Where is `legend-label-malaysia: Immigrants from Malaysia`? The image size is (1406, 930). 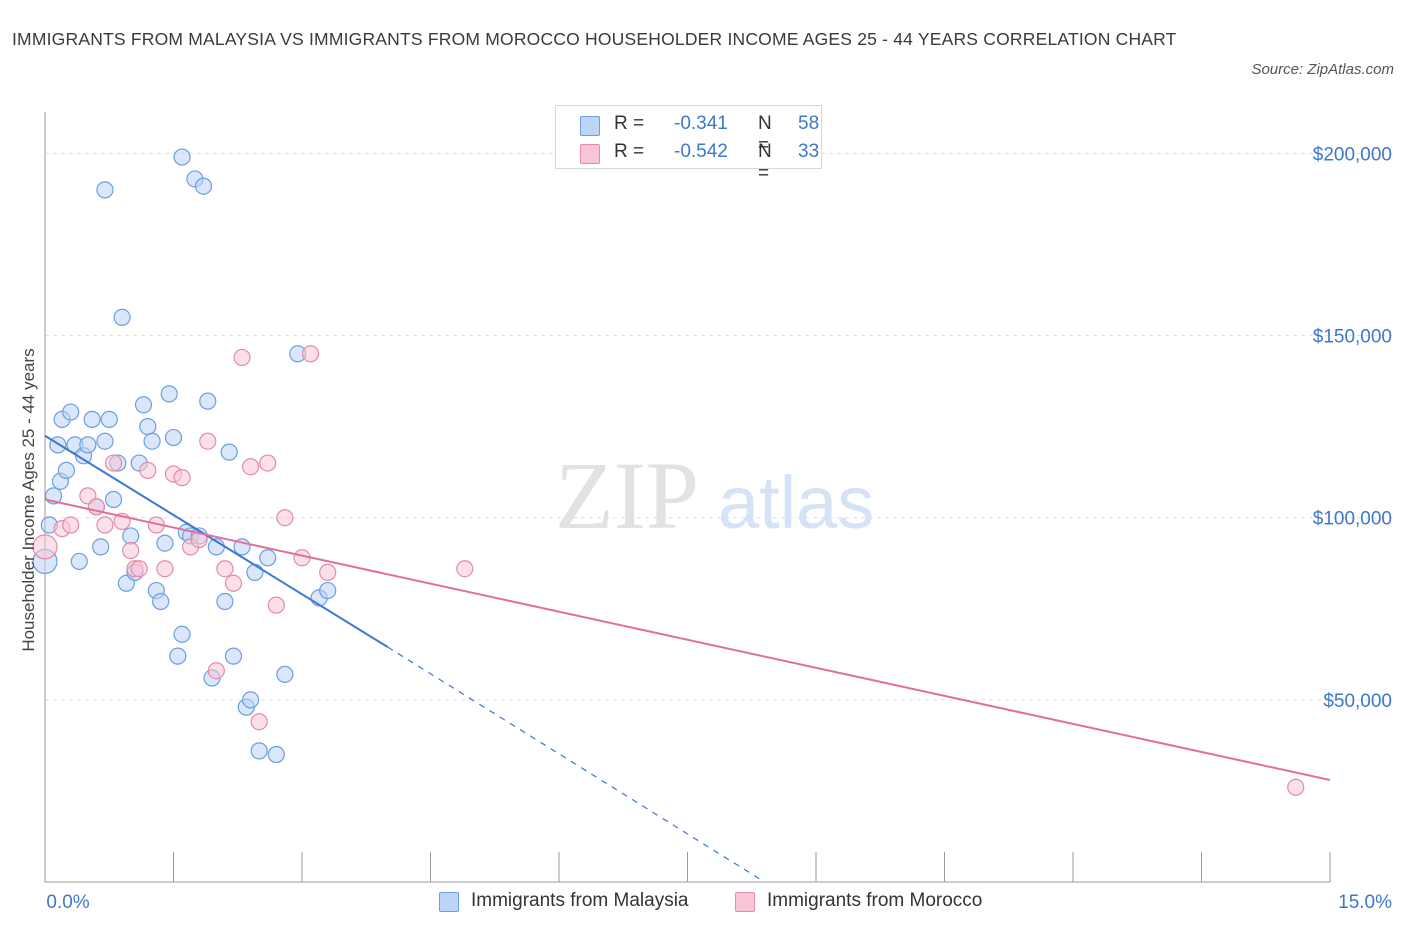
legend-label-malaysia: Immigrants from Malaysia is located at coordinates (580, 900).